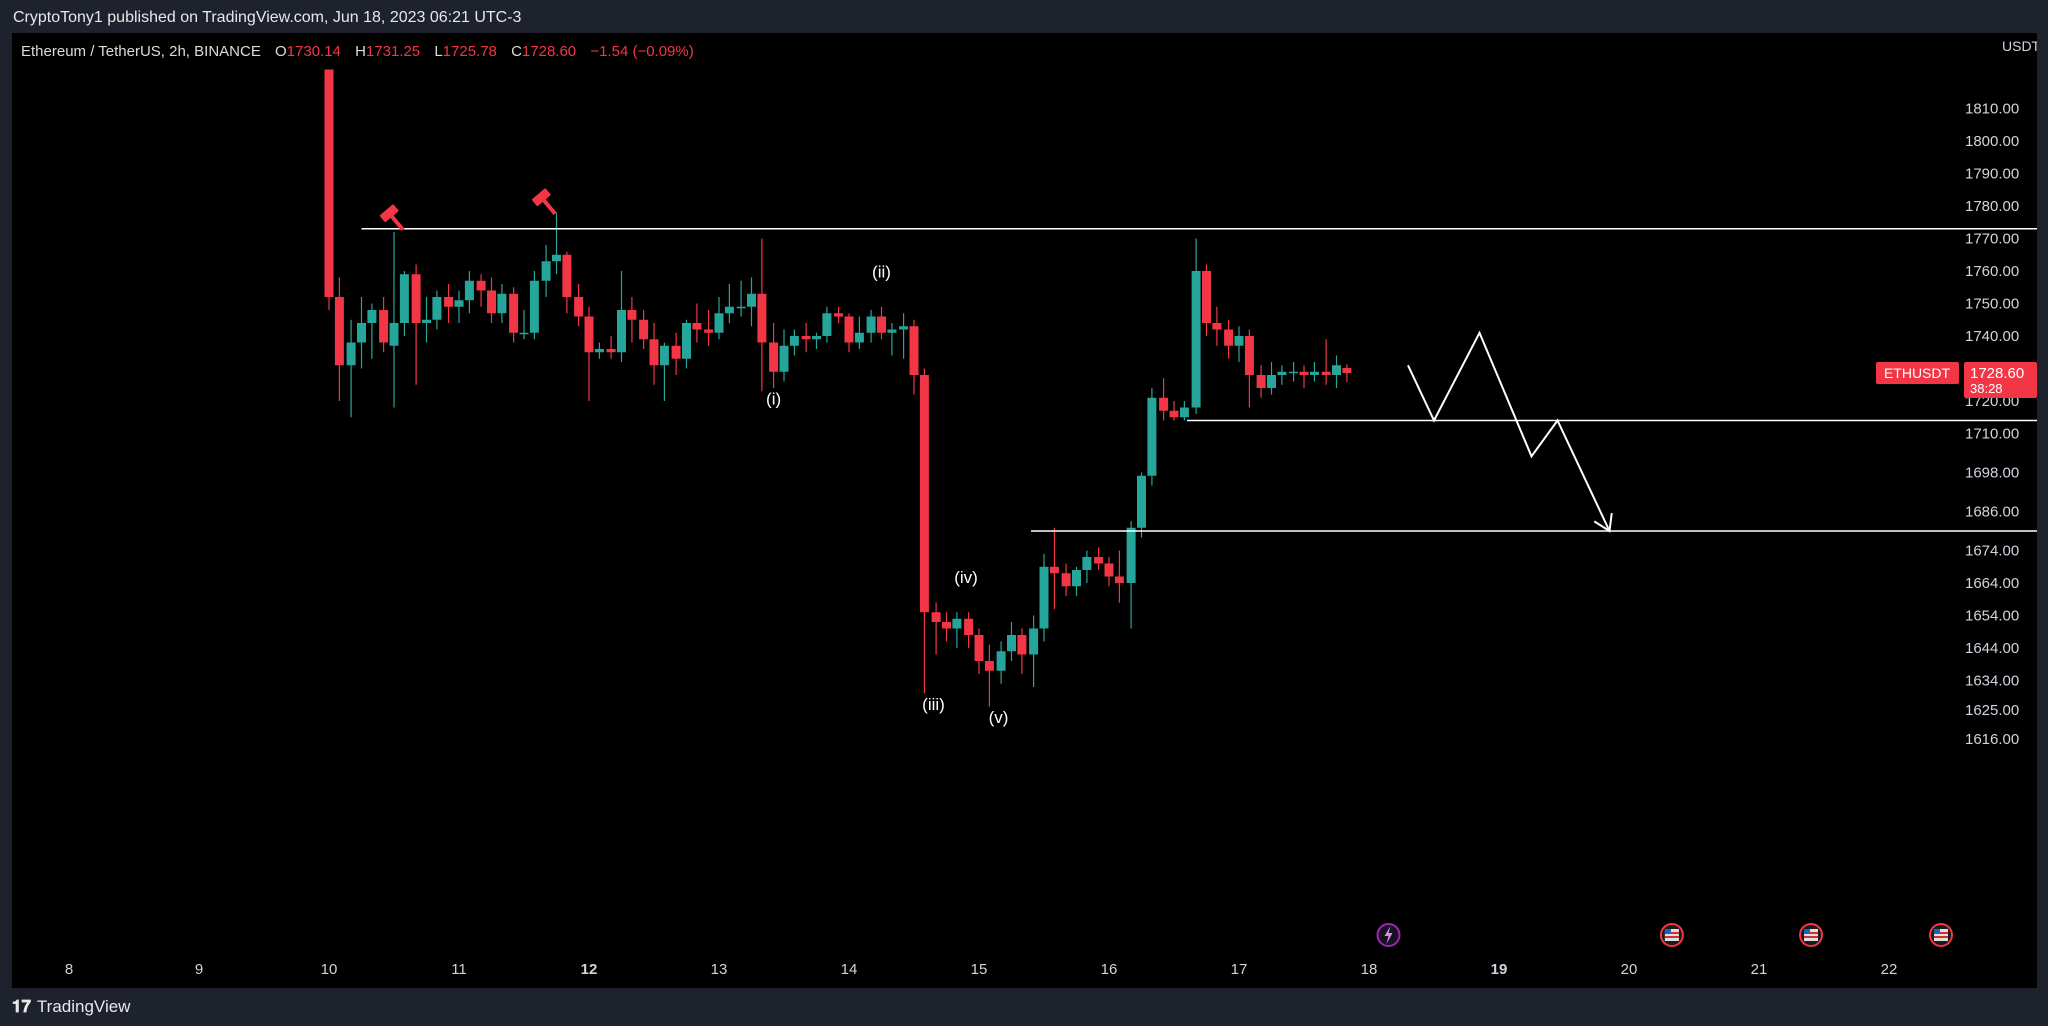 The height and width of the screenshot is (1026, 2048). What do you see at coordinates (71, 1007) in the screenshot?
I see `tradingview-logo: 𝟏𝟕 TradingView` at bounding box center [71, 1007].